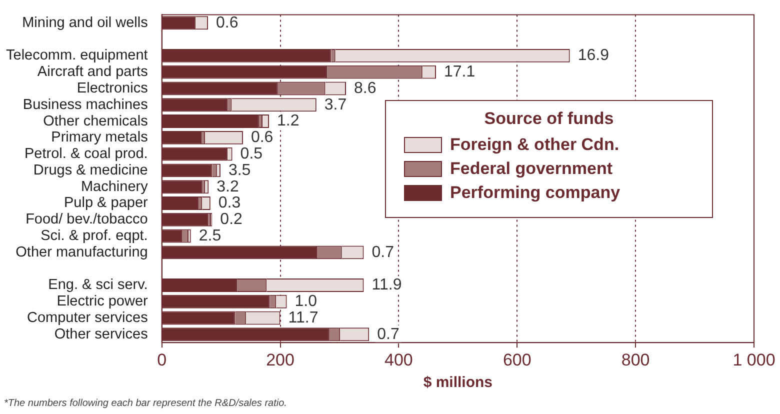 This screenshot has width=780, height=414. What do you see at coordinates (87, 220) in the screenshot?
I see `y-tick-label: Food/ bev./tobacco` at bounding box center [87, 220].